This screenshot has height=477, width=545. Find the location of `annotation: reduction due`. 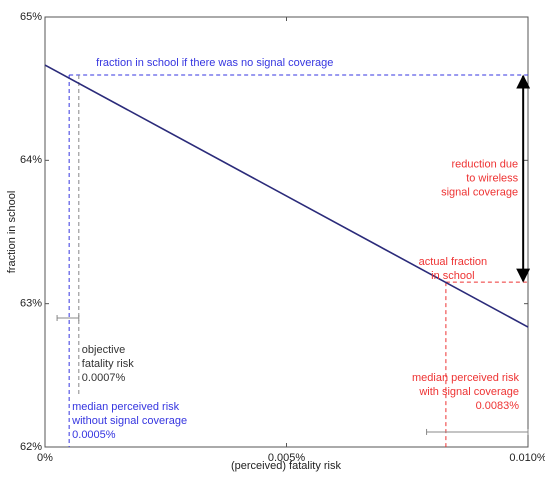

annotation: reduction due is located at coordinates (484, 165).